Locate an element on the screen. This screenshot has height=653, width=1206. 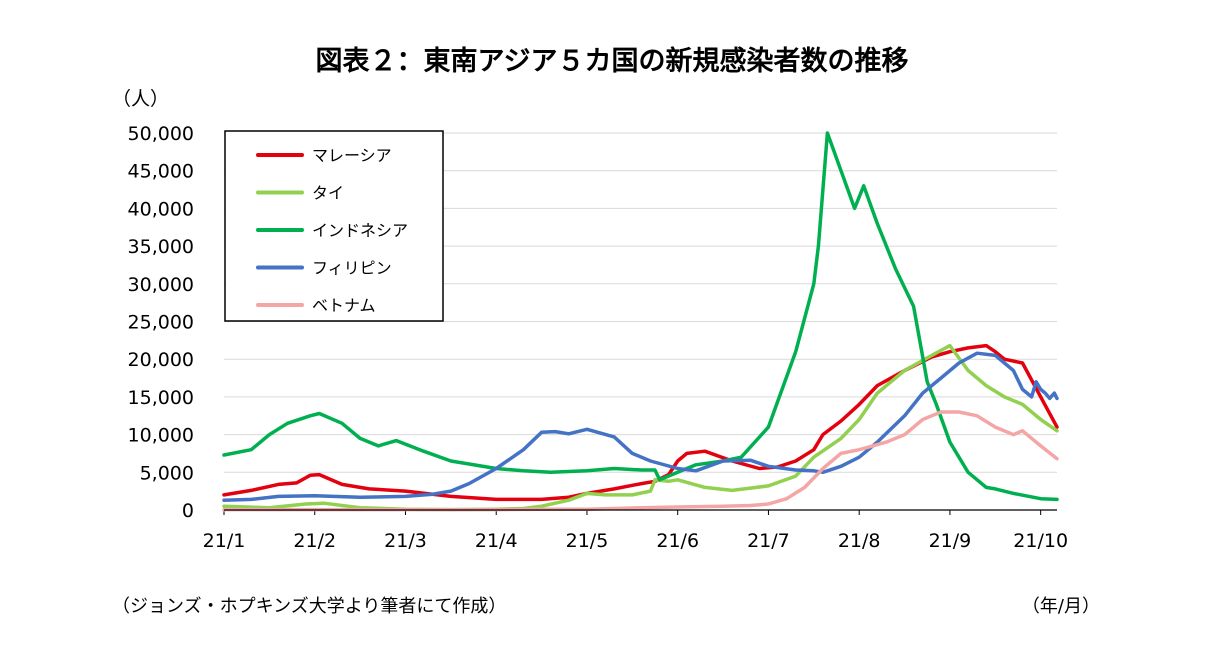
x-tick-label: 21/1 is located at coordinates (224, 541).